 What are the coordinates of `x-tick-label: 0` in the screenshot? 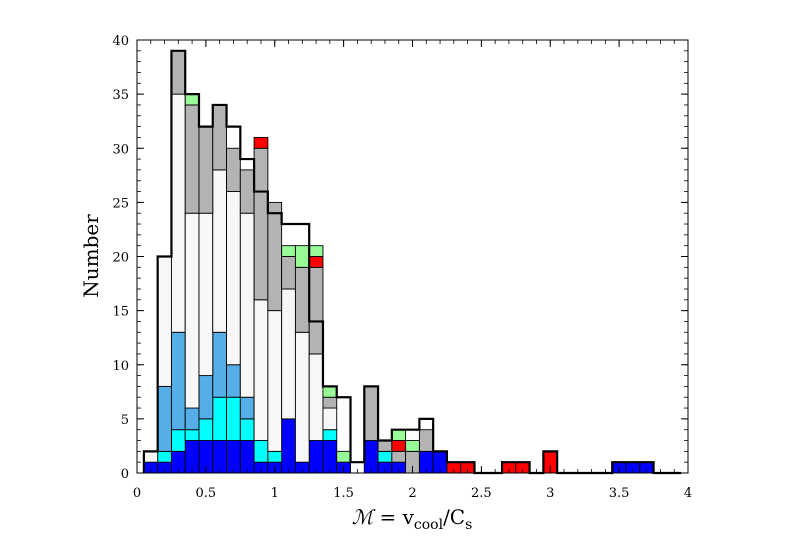 It's located at (137, 493).